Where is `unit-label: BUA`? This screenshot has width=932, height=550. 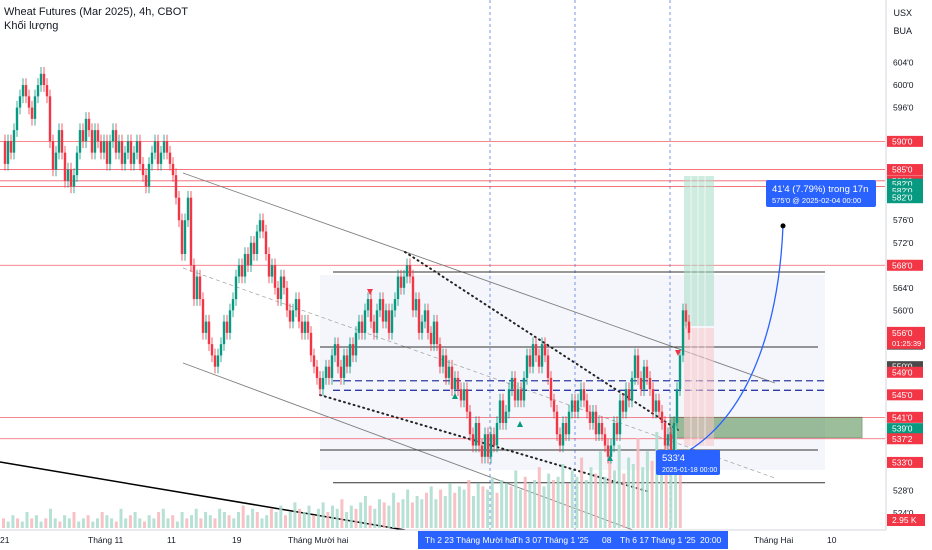 unit-label: BUA is located at coordinates (902, 31).